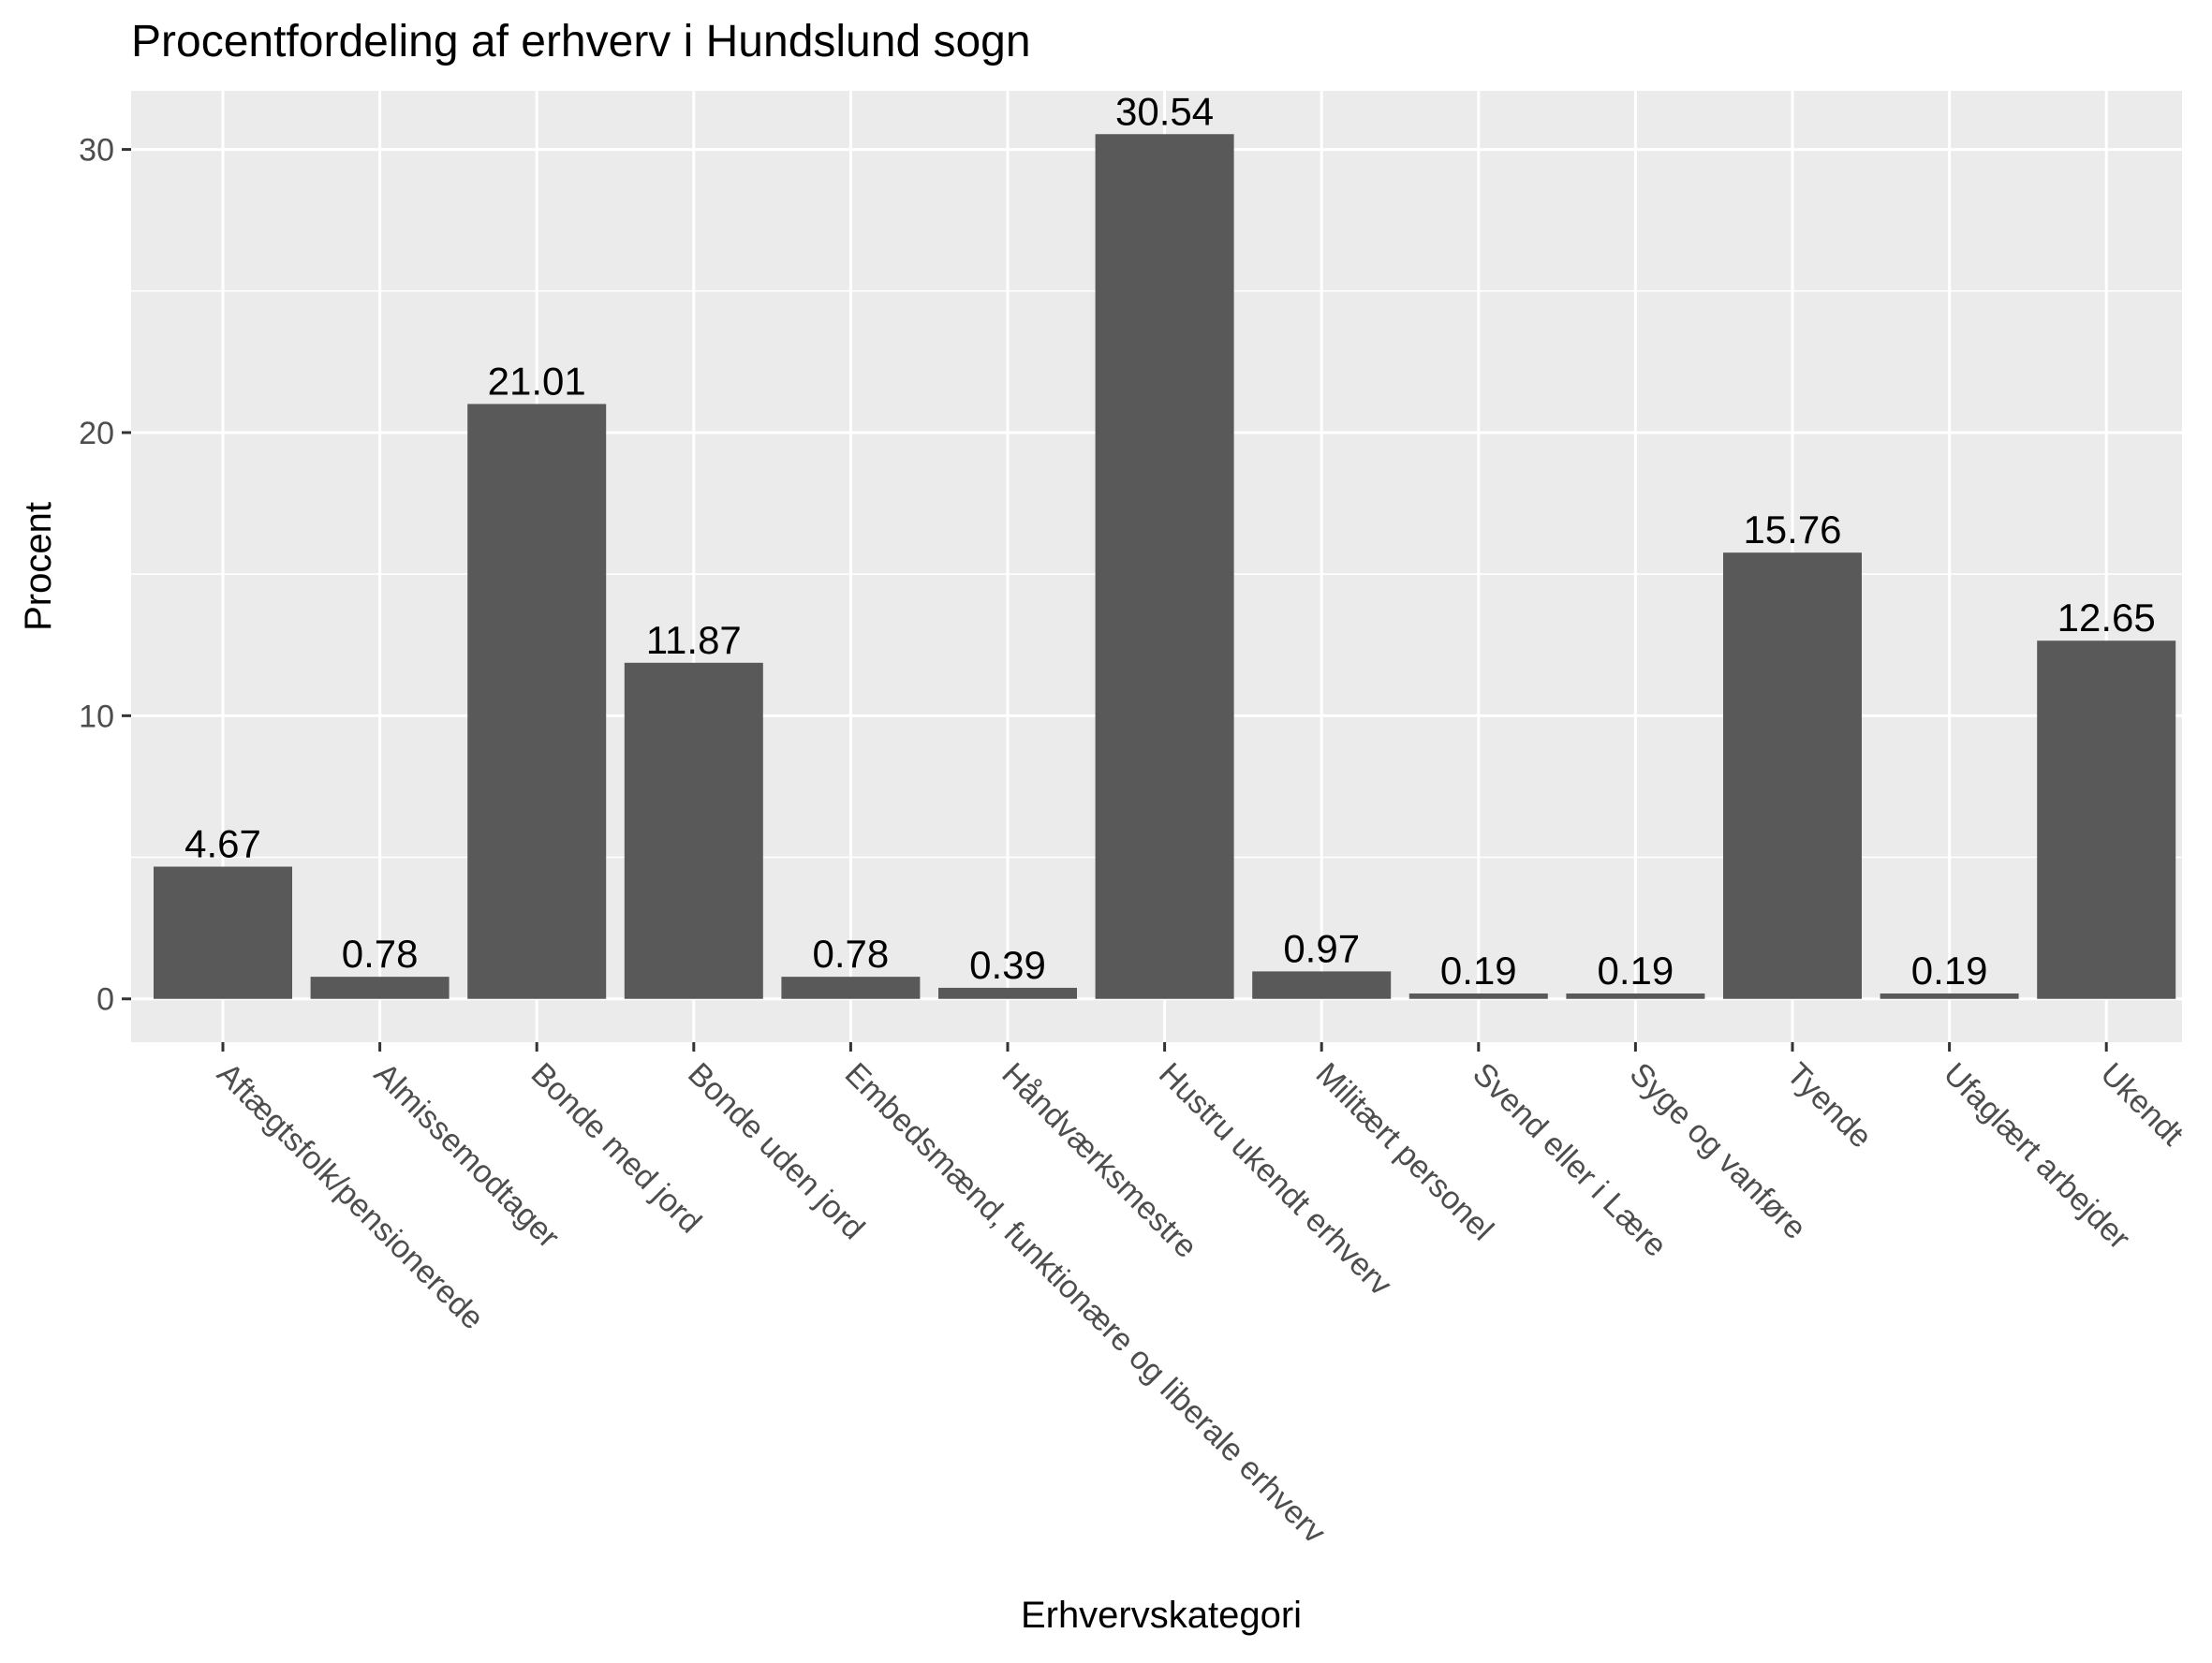 The height and width of the screenshot is (1663, 2212). I want to click on bar-value-label: 11.87, so click(694, 640).